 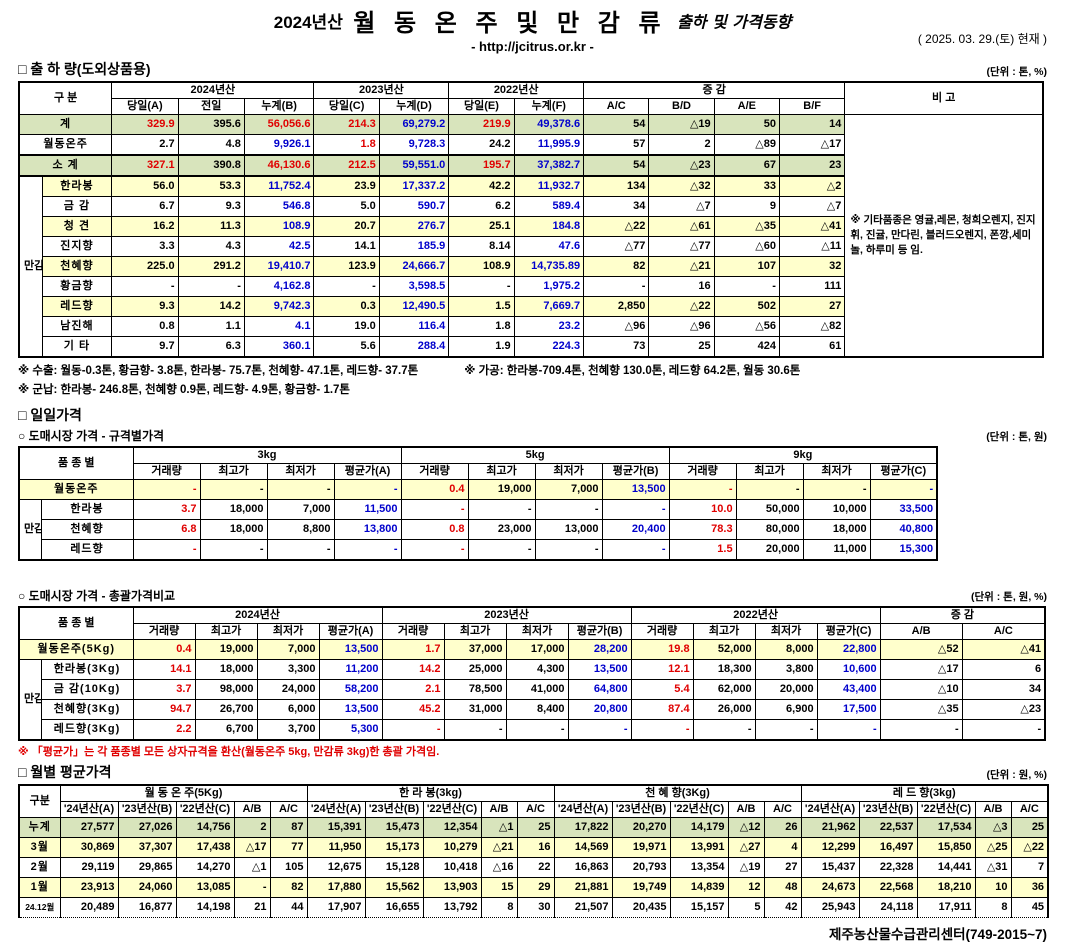 What do you see at coordinates (786, 709) in the screenshot?
I see `table-cell: 6,900` at bounding box center [786, 709].